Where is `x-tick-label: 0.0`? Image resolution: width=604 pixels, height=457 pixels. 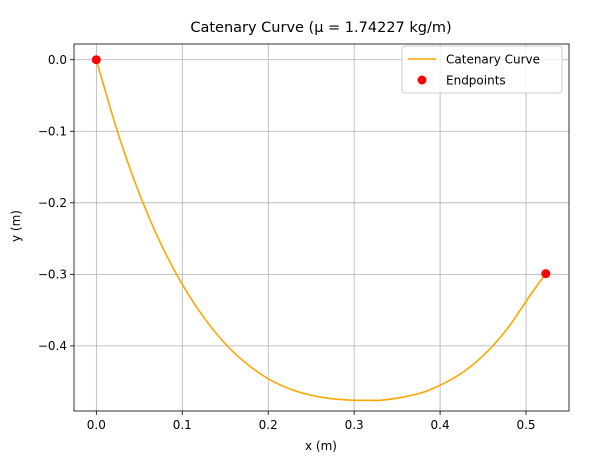
x-tick-label: 0.0 is located at coordinates (96, 425).